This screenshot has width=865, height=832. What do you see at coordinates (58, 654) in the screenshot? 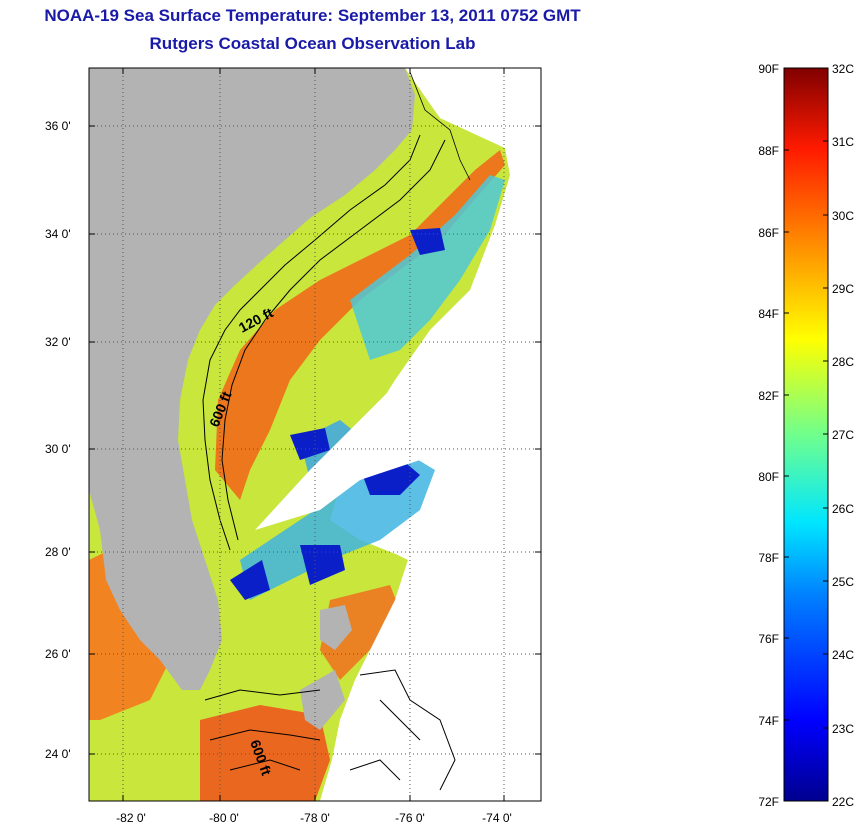
I see `lat-tick-label: 26 0'` at bounding box center [58, 654].